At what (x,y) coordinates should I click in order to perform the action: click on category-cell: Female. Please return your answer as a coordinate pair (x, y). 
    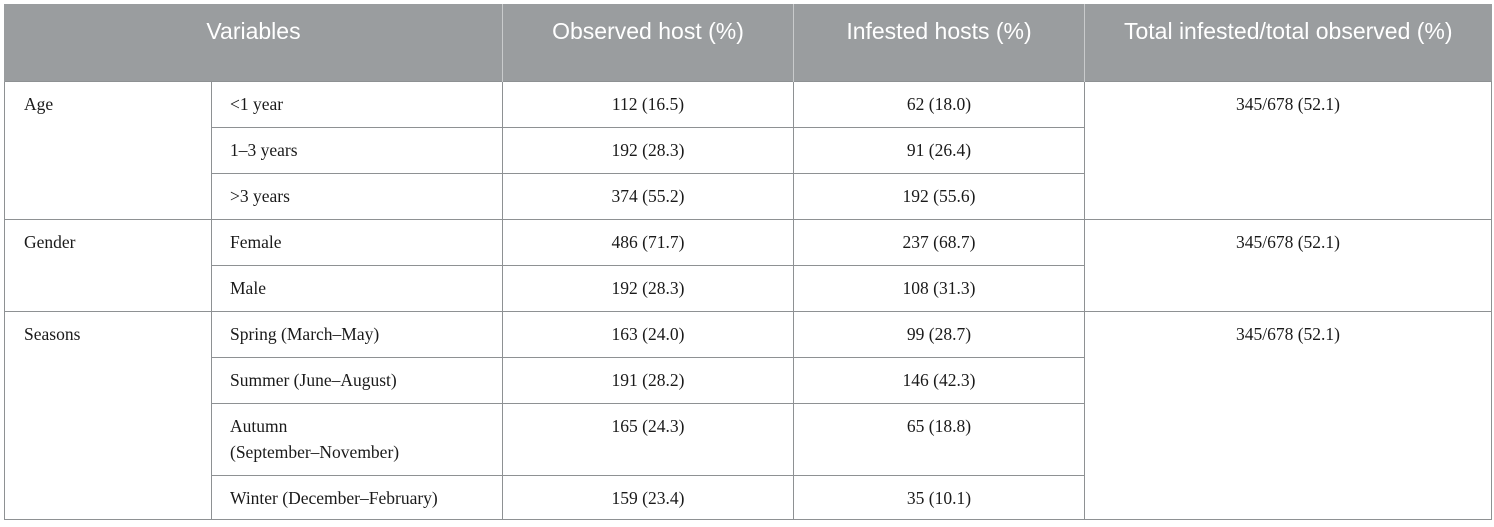
    Looking at the image, I should click on (357, 242).